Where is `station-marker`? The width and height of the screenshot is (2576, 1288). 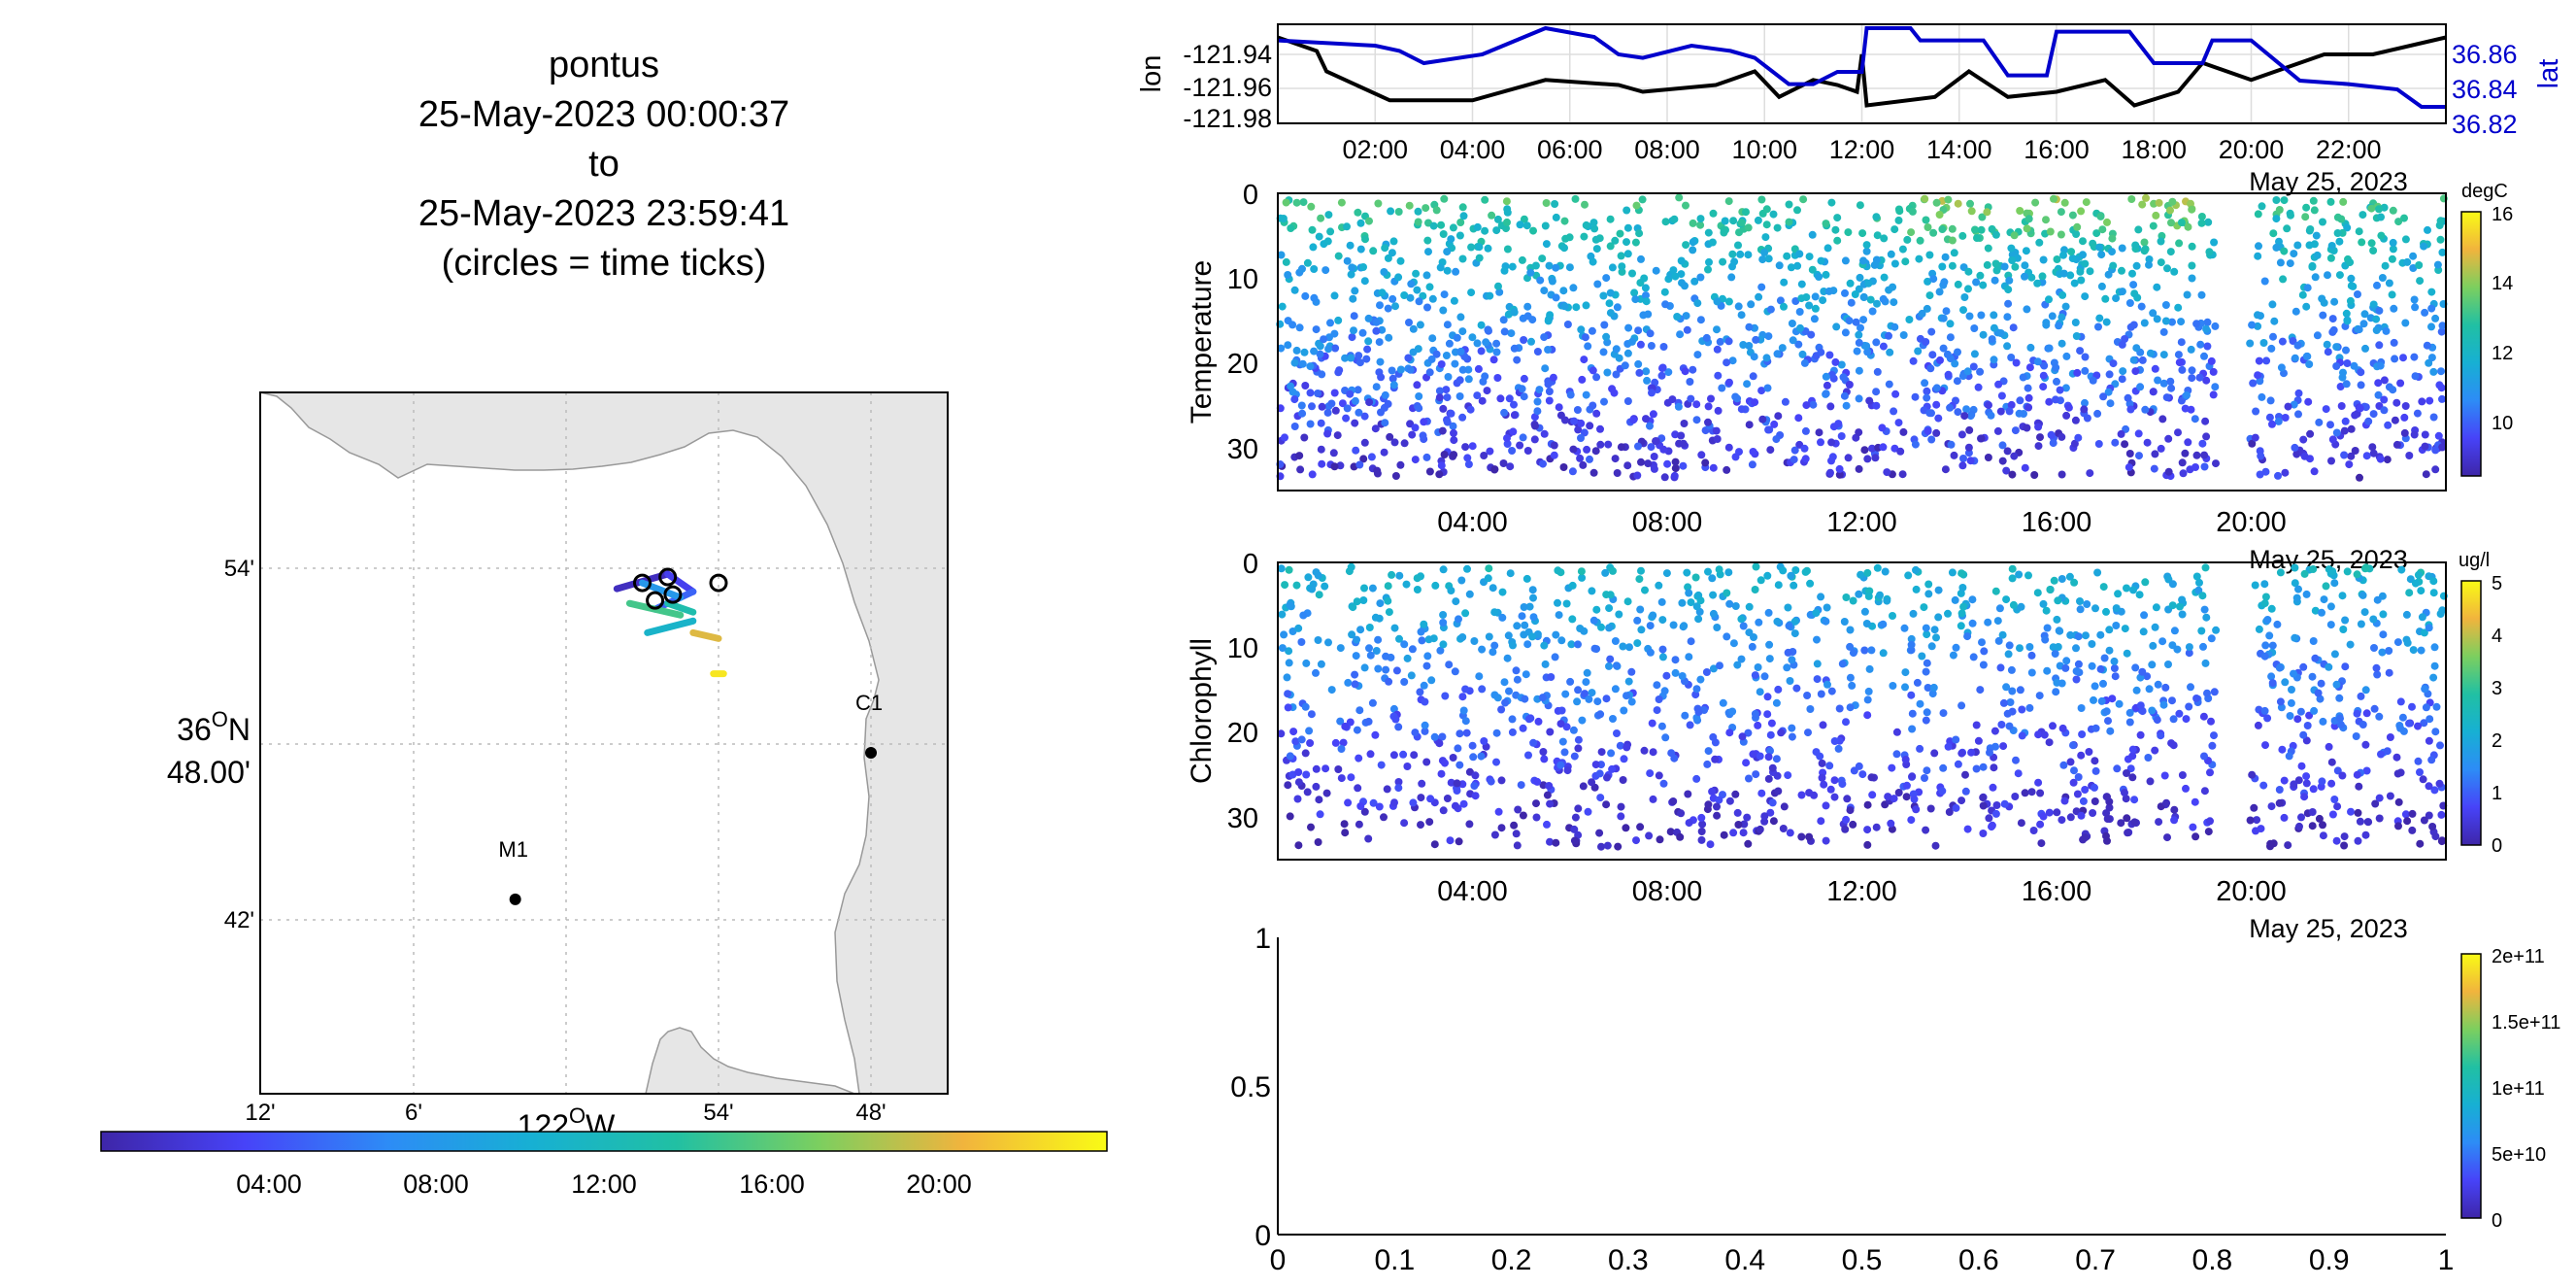 station-marker is located at coordinates (515, 899).